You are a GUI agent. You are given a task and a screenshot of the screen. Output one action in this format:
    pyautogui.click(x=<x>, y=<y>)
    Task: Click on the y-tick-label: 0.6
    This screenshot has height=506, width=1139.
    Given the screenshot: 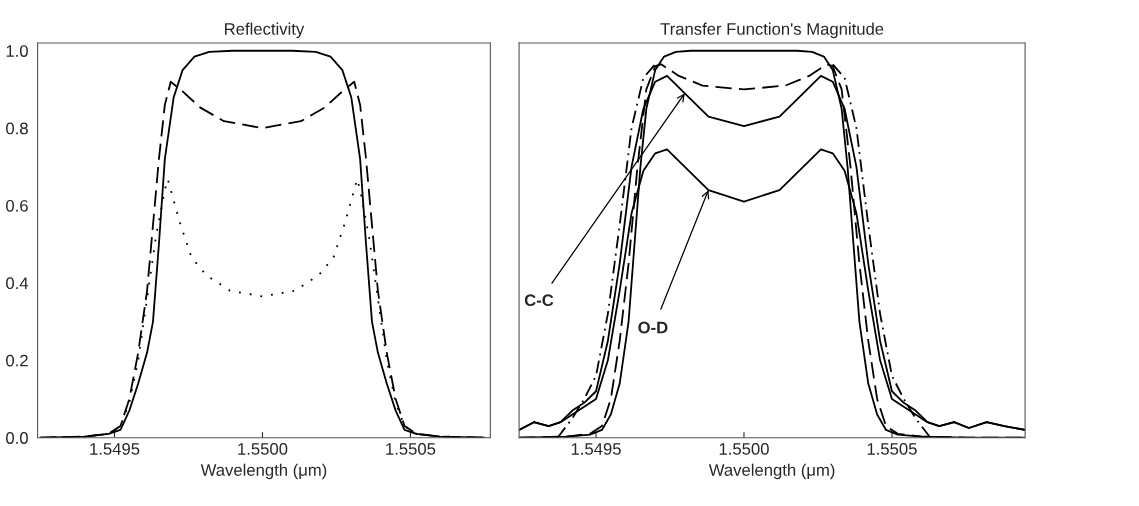 What is the action you would take?
    pyautogui.click(x=17, y=205)
    